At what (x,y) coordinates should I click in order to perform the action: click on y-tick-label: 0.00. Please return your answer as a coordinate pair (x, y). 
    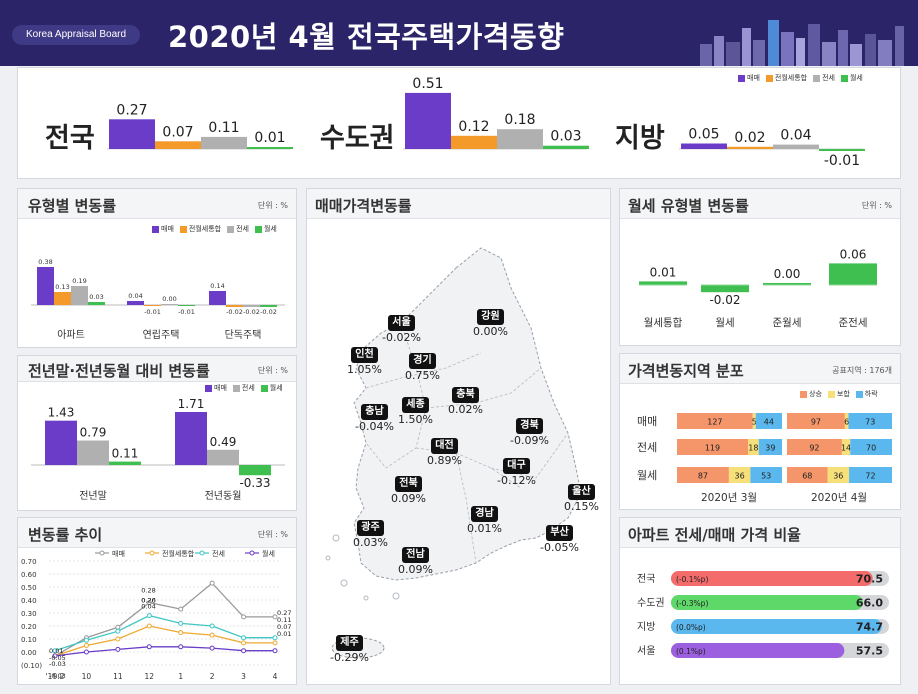
    Looking at the image, I should click on (29, 653).